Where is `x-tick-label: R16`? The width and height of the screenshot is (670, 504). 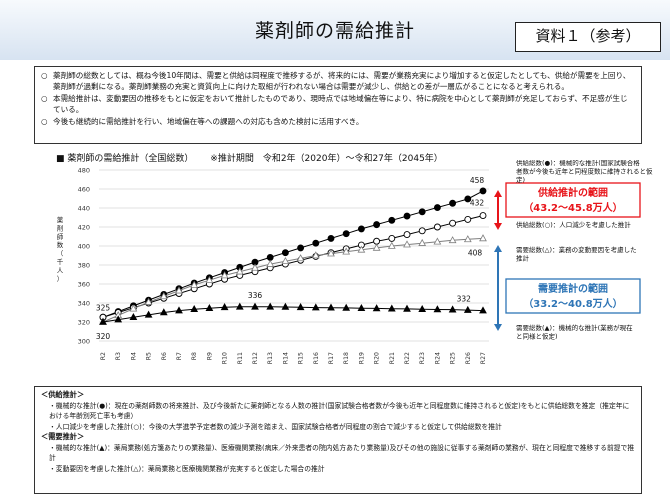
x-tick-label: R16 is located at coordinates (316, 358).